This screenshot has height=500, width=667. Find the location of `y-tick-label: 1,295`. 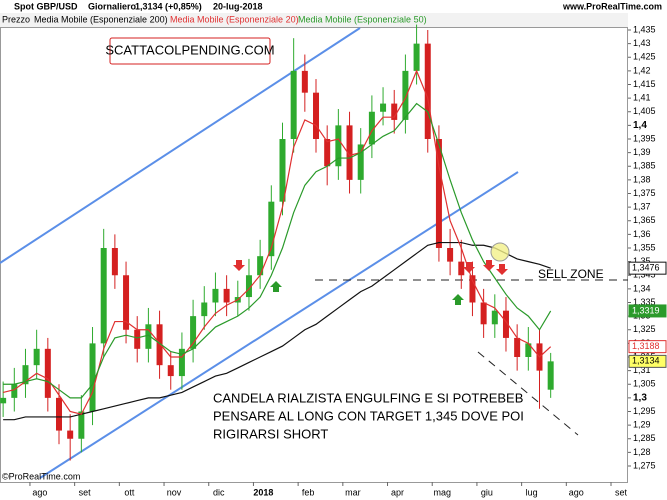

y-tick-label: 1,295 is located at coordinates (644, 411).